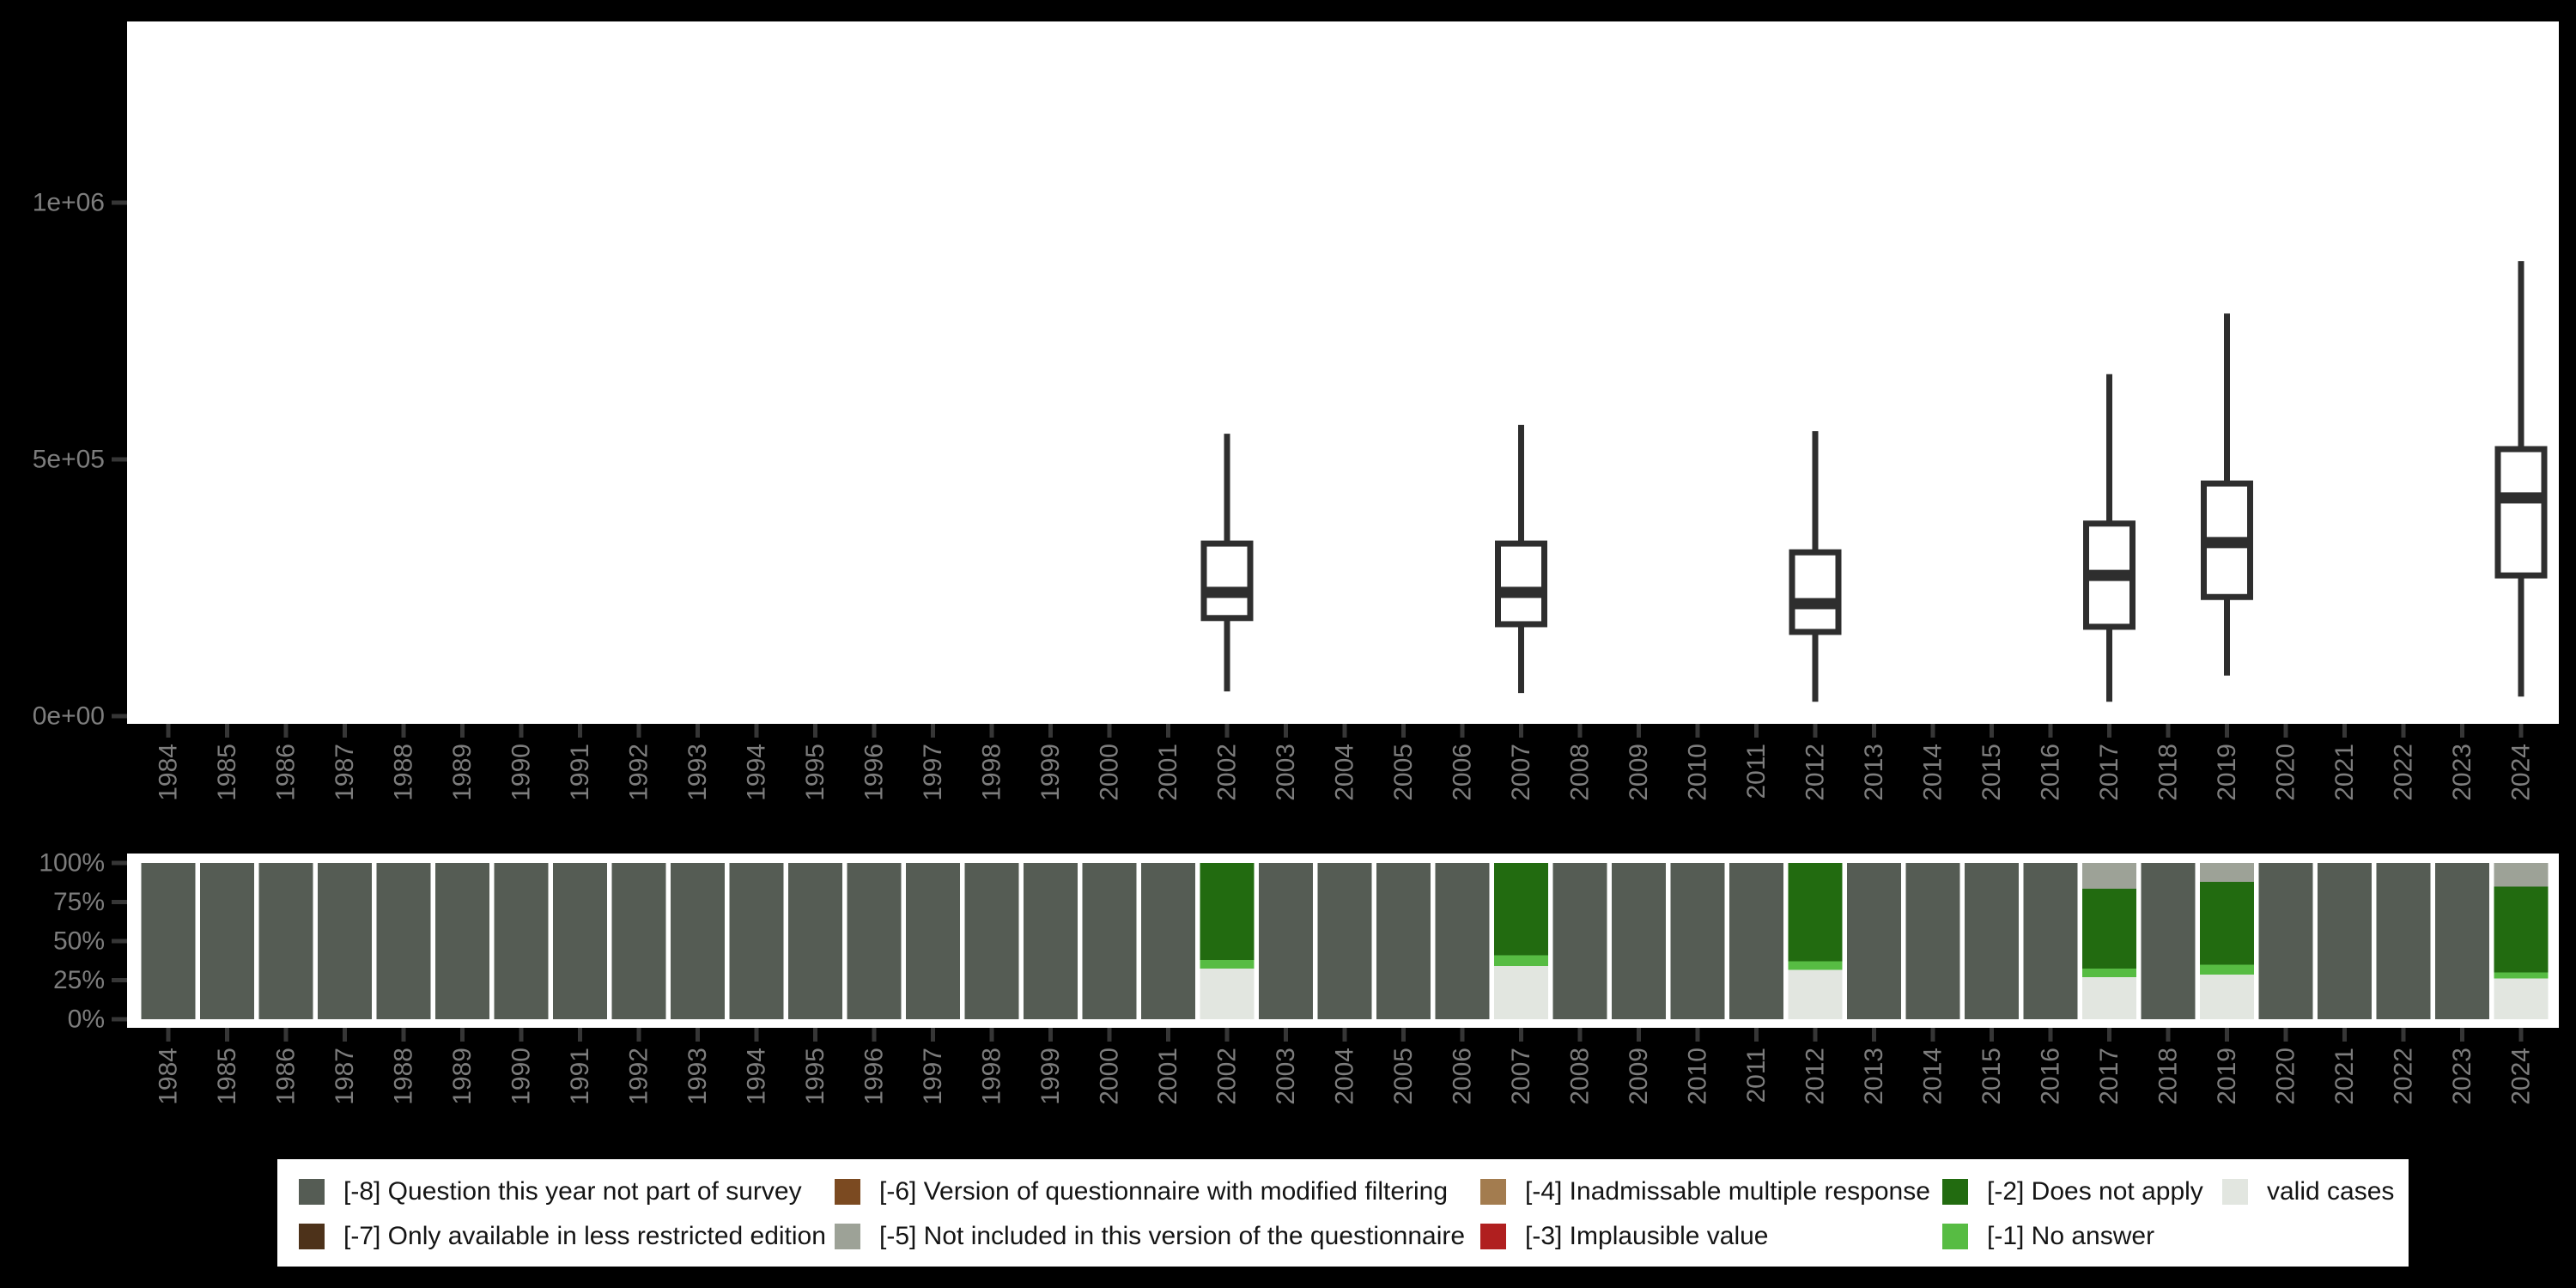 The height and width of the screenshot is (1288, 2576). Describe the element at coordinates (2462, 1076) in the screenshot. I see `x-axis-year-label: 2023` at that location.